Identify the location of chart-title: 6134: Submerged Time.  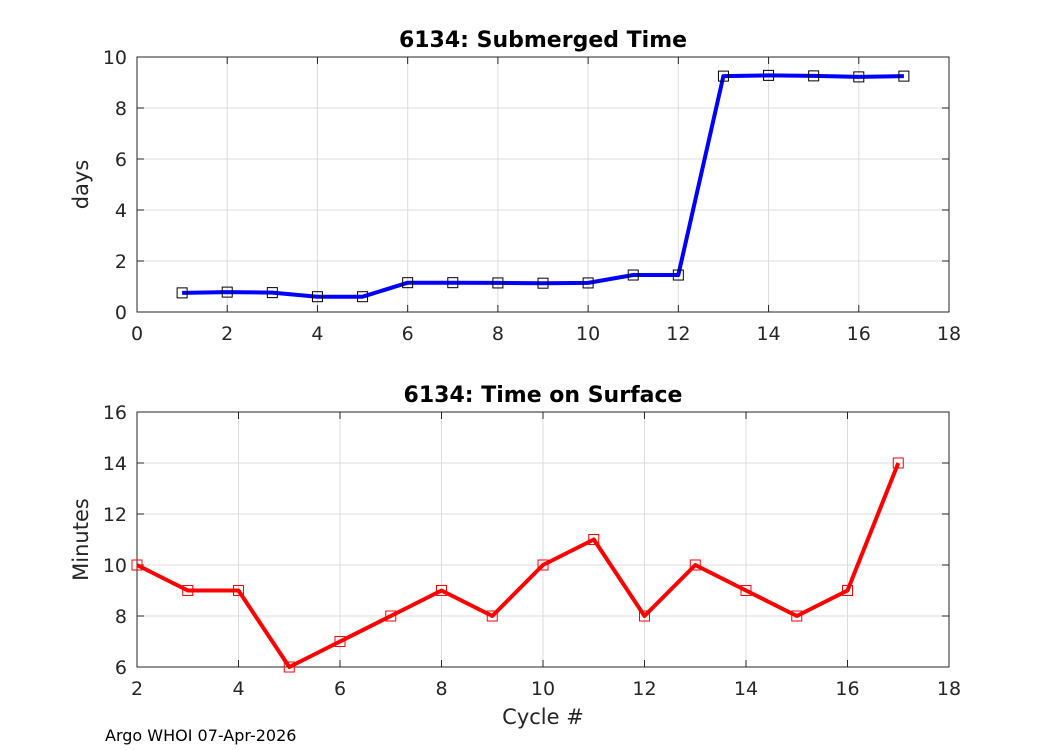
(543, 40).